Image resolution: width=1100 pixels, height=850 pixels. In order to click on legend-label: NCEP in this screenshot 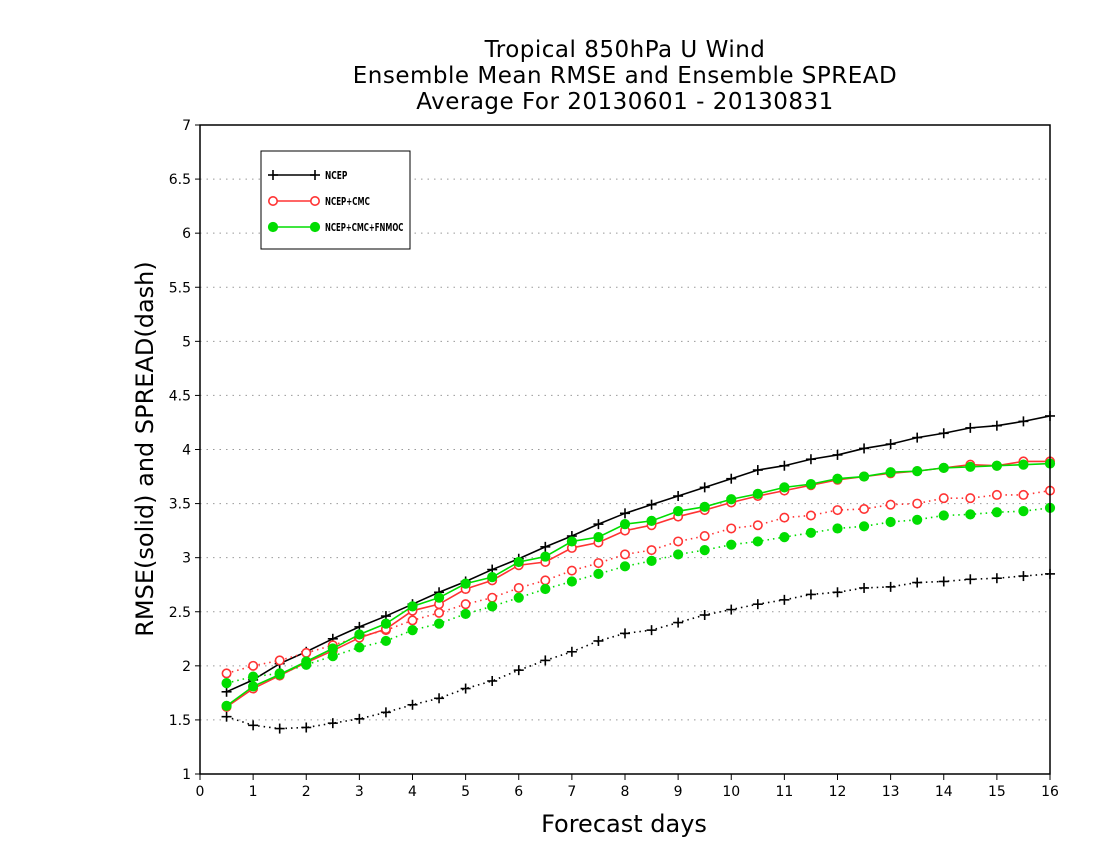, I will do `click(336, 175)`.